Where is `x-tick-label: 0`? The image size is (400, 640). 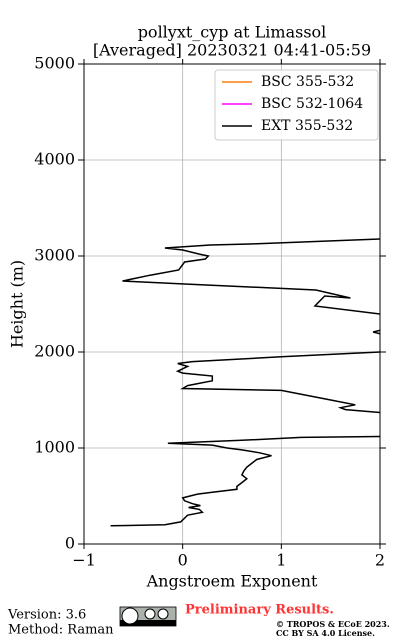 x-tick-label: 0 is located at coordinates (183, 560).